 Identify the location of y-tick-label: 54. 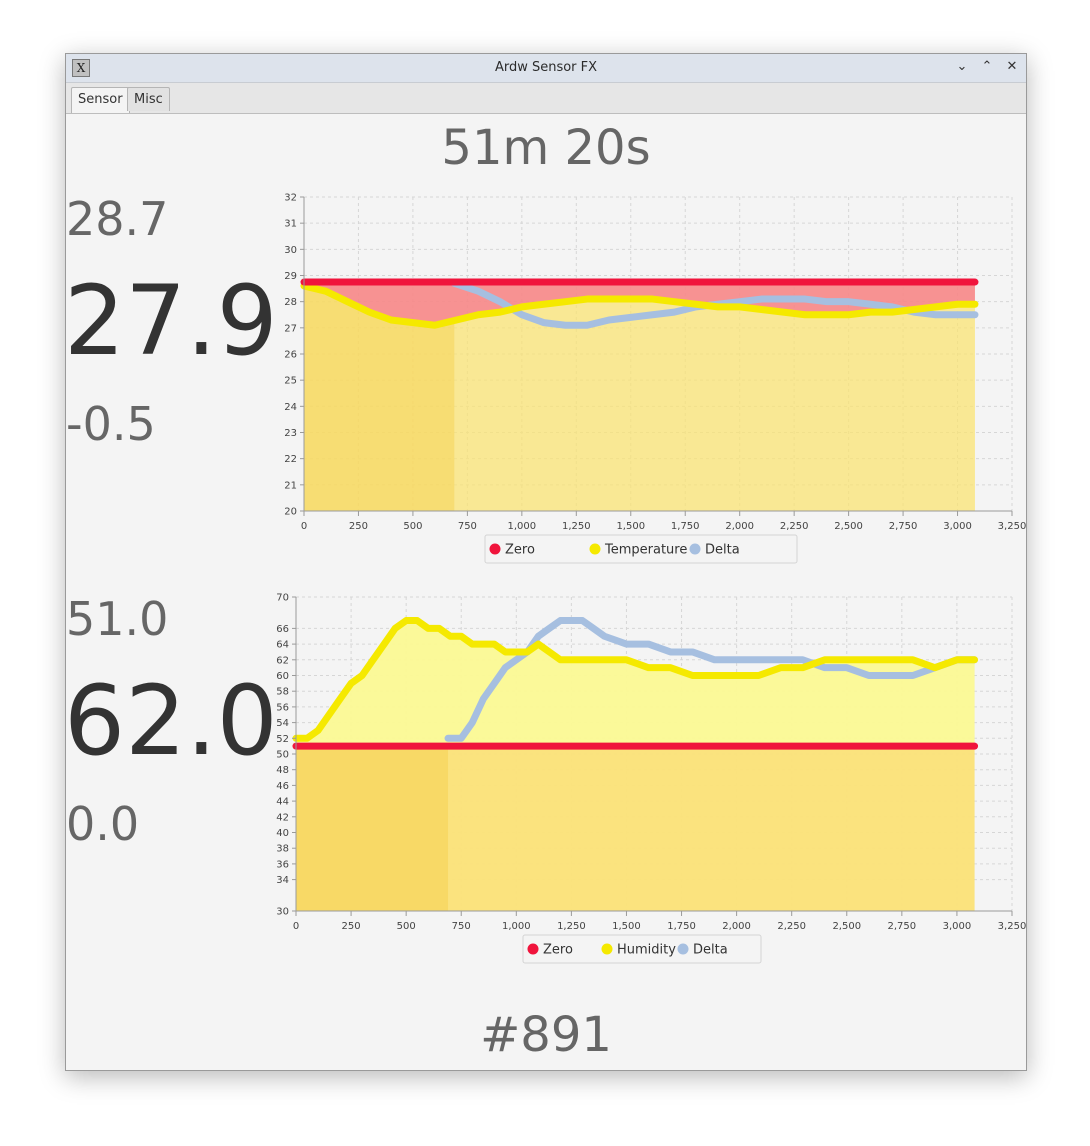
(282, 723).